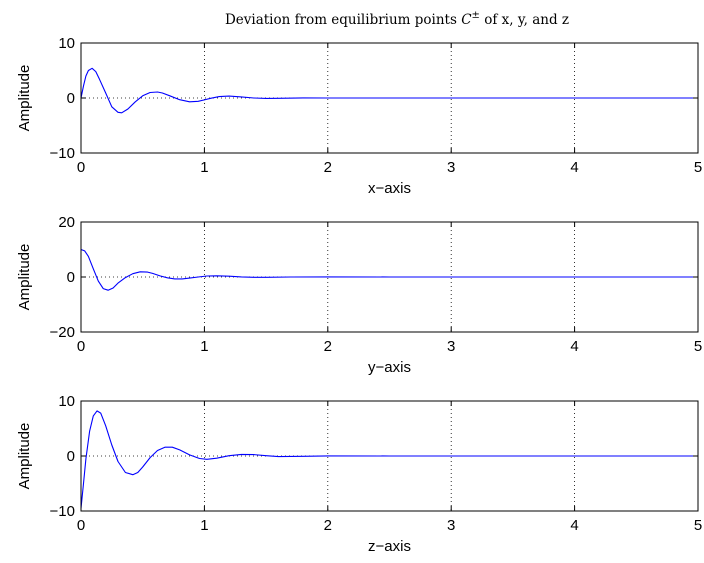 The height and width of the screenshot is (563, 704). I want to click on y-tick-label: −20, so click(62, 332).